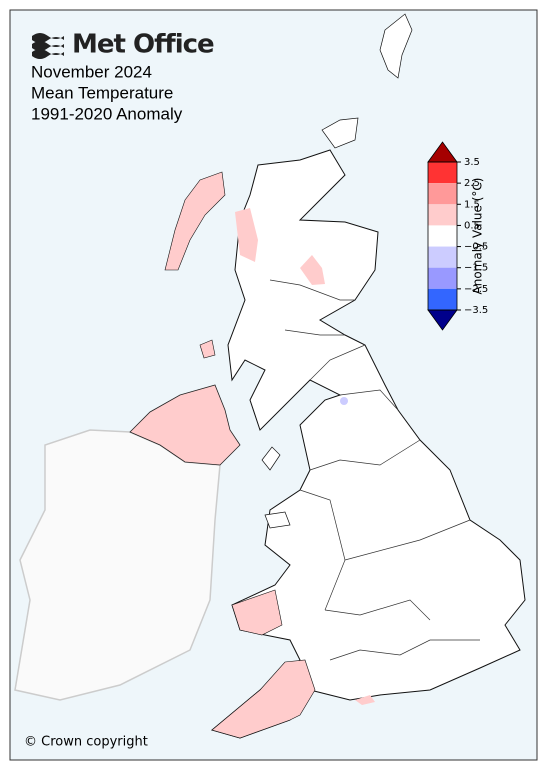 The height and width of the screenshot is (774, 547). What do you see at coordinates (476, 268) in the screenshot?
I see `colorbar-tick-label: −1.5` at bounding box center [476, 268].